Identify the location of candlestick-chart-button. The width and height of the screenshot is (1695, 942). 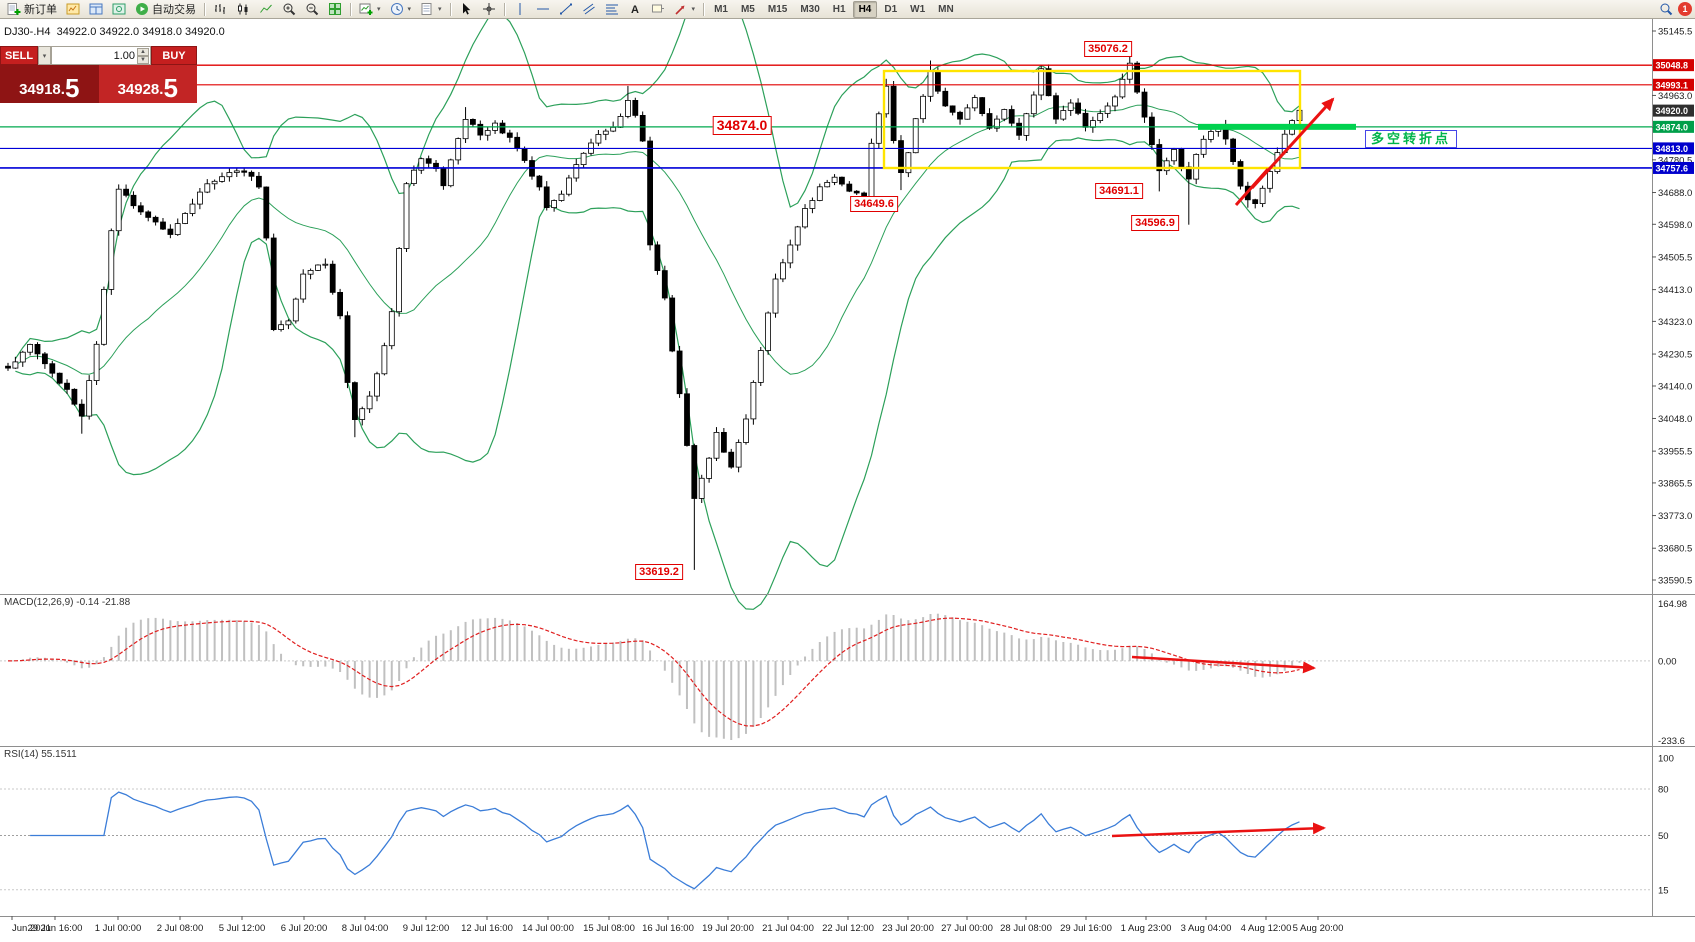
(243, 9).